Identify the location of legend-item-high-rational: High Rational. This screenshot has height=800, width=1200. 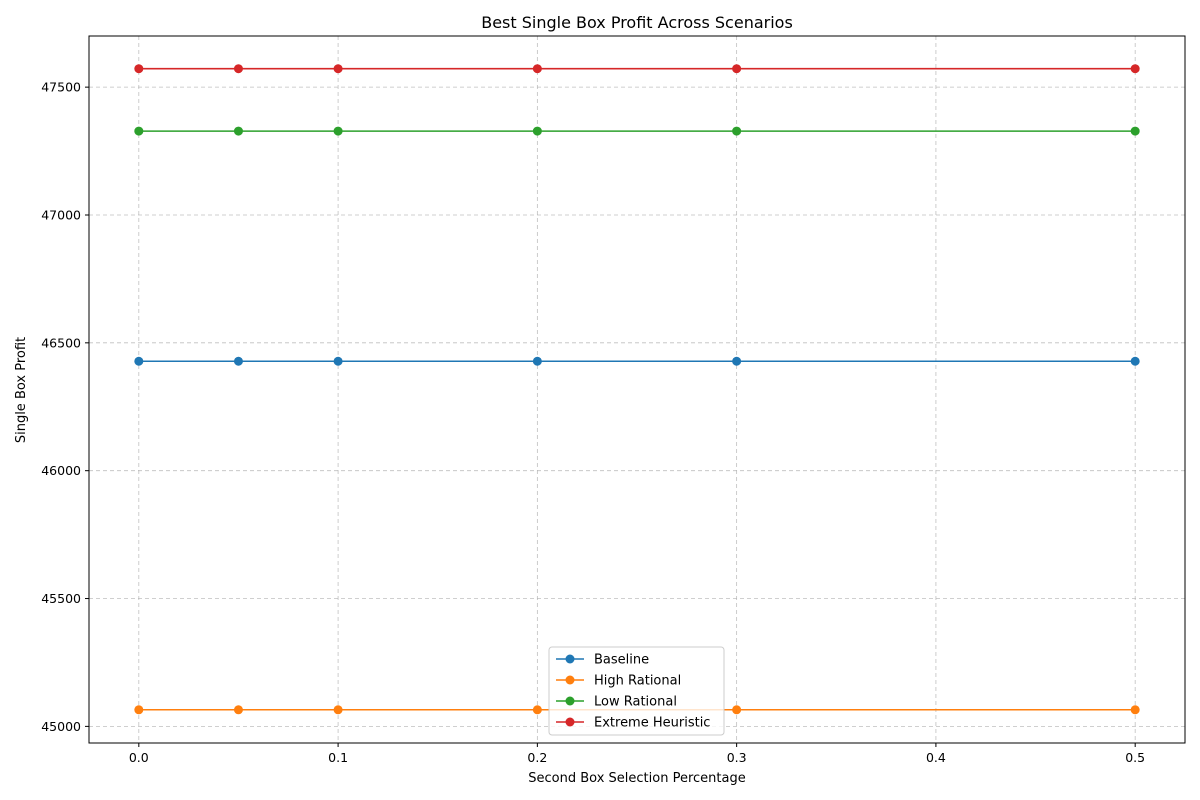
(618, 681).